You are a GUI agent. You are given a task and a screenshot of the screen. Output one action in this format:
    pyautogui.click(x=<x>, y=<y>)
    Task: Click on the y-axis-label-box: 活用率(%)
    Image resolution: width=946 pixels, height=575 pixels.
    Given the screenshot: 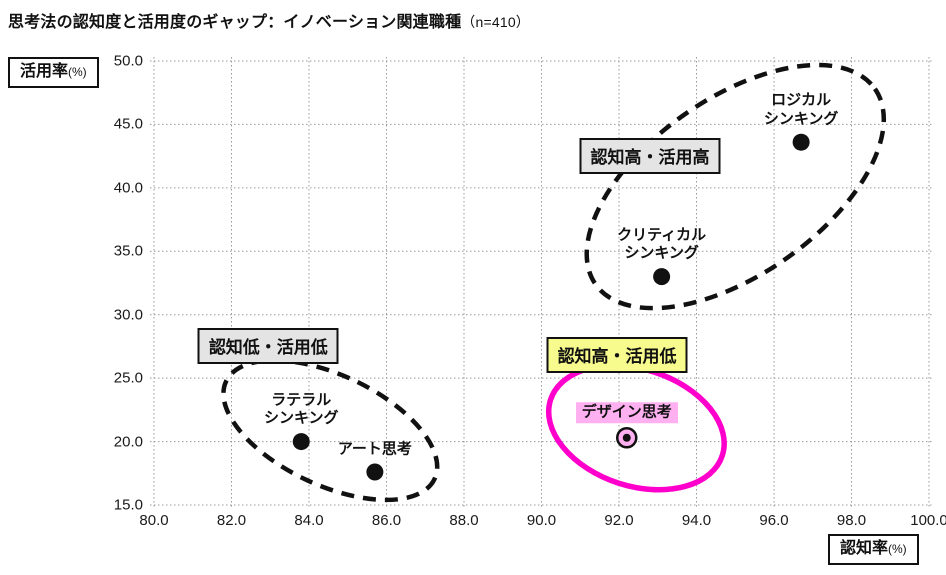 What is the action you would take?
    pyautogui.click(x=53, y=72)
    